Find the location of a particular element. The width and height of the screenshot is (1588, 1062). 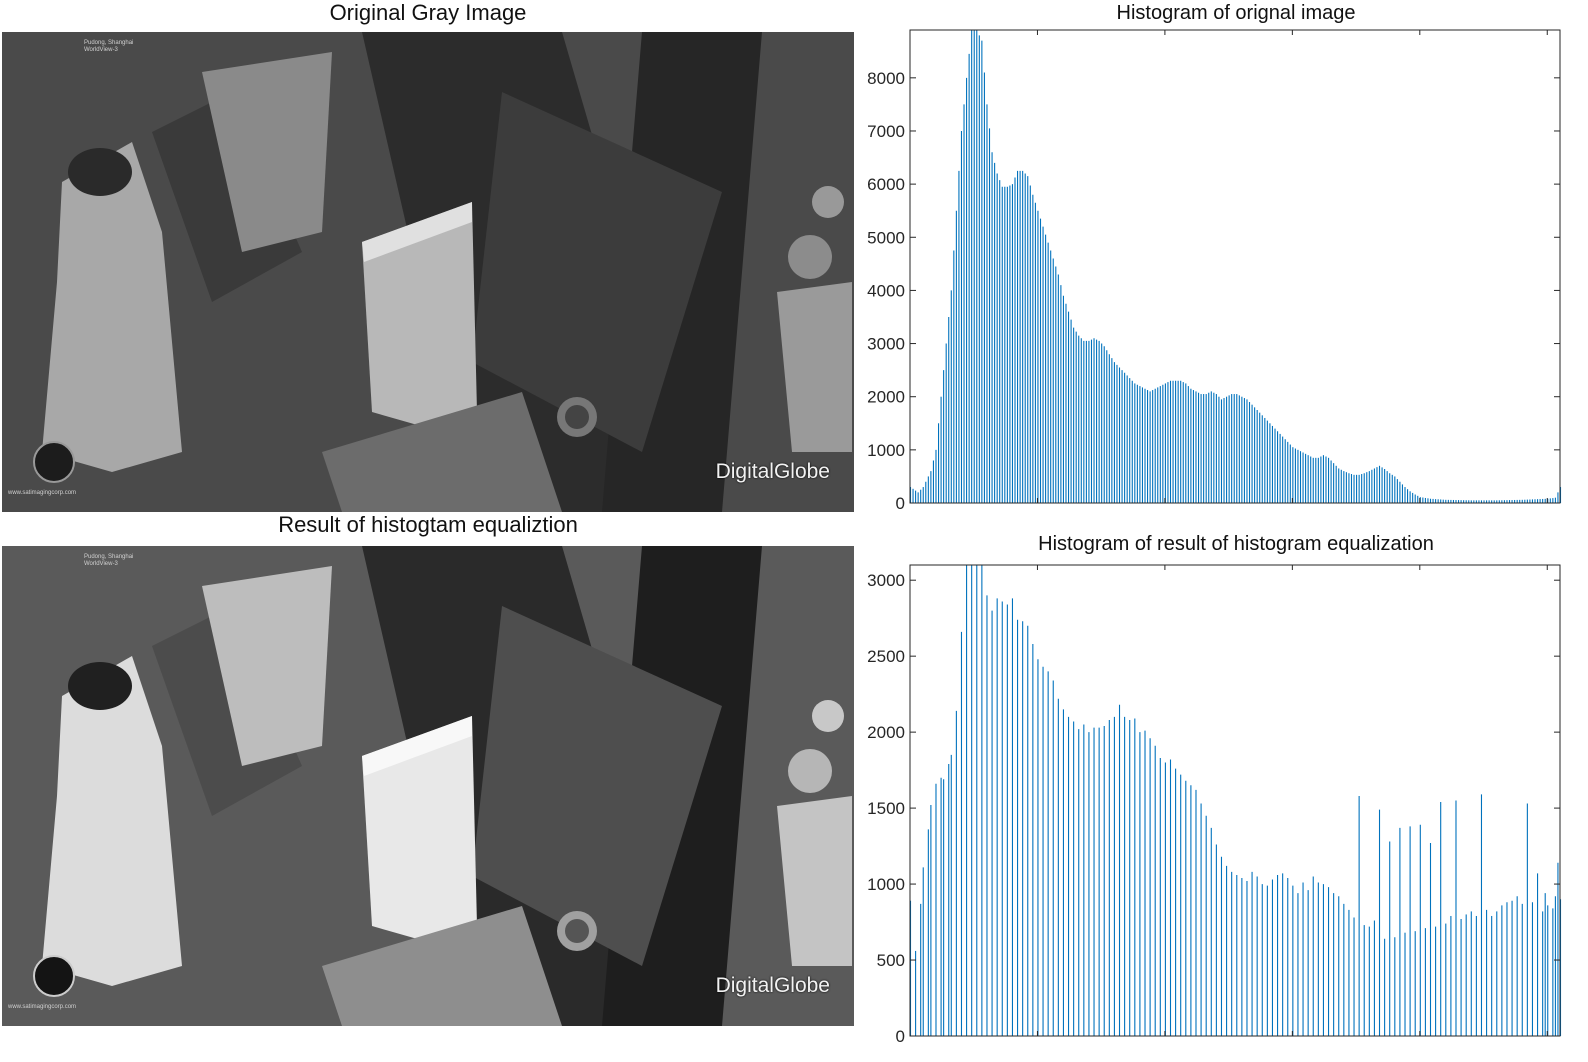

y-tick-label: 6000 is located at coordinates (886, 184).